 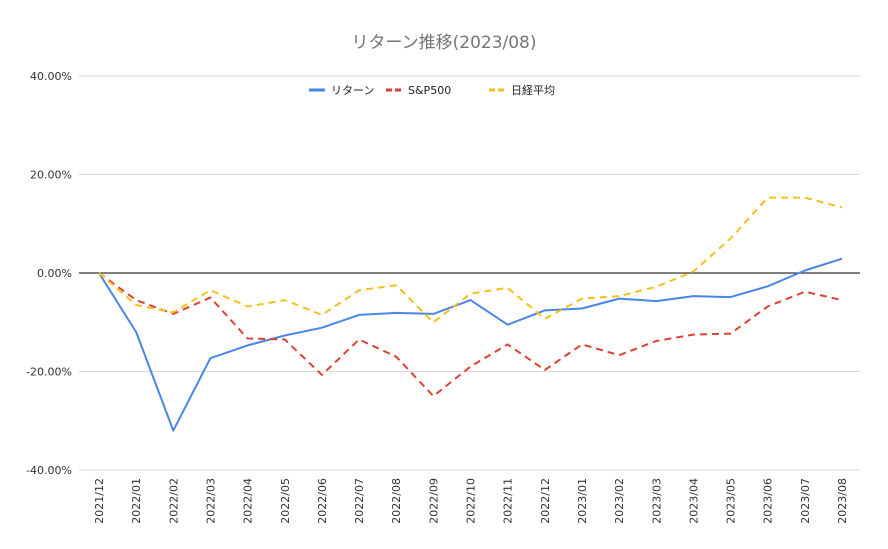 What do you see at coordinates (433, 501) in the screenshot?
I see `x-tick-label: 2022/09` at bounding box center [433, 501].